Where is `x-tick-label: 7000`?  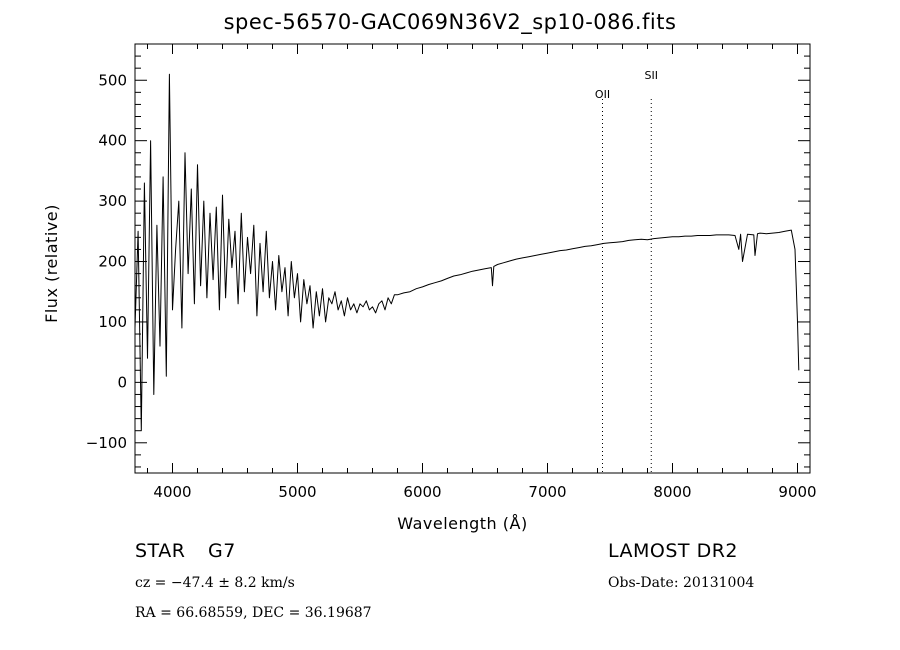
x-tick-label: 7000 is located at coordinates (547, 492).